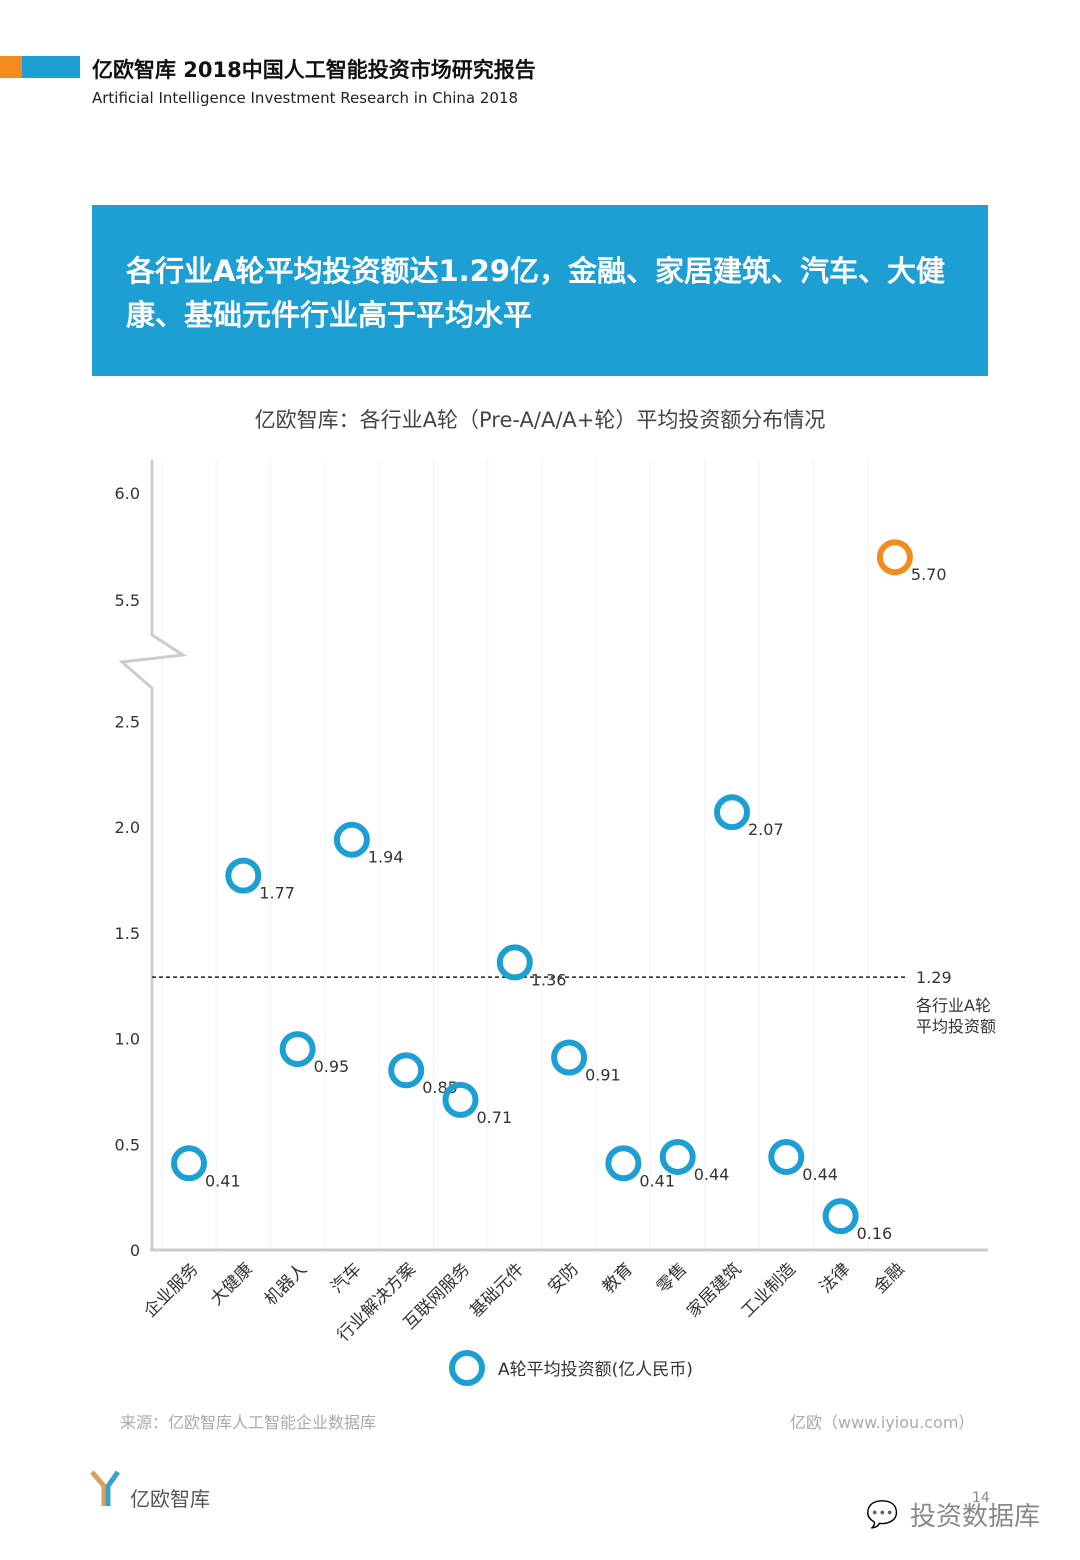  Describe the element at coordinates (127, 721) in the screenshot. I see `y-tick-label: 2.5` at that location.